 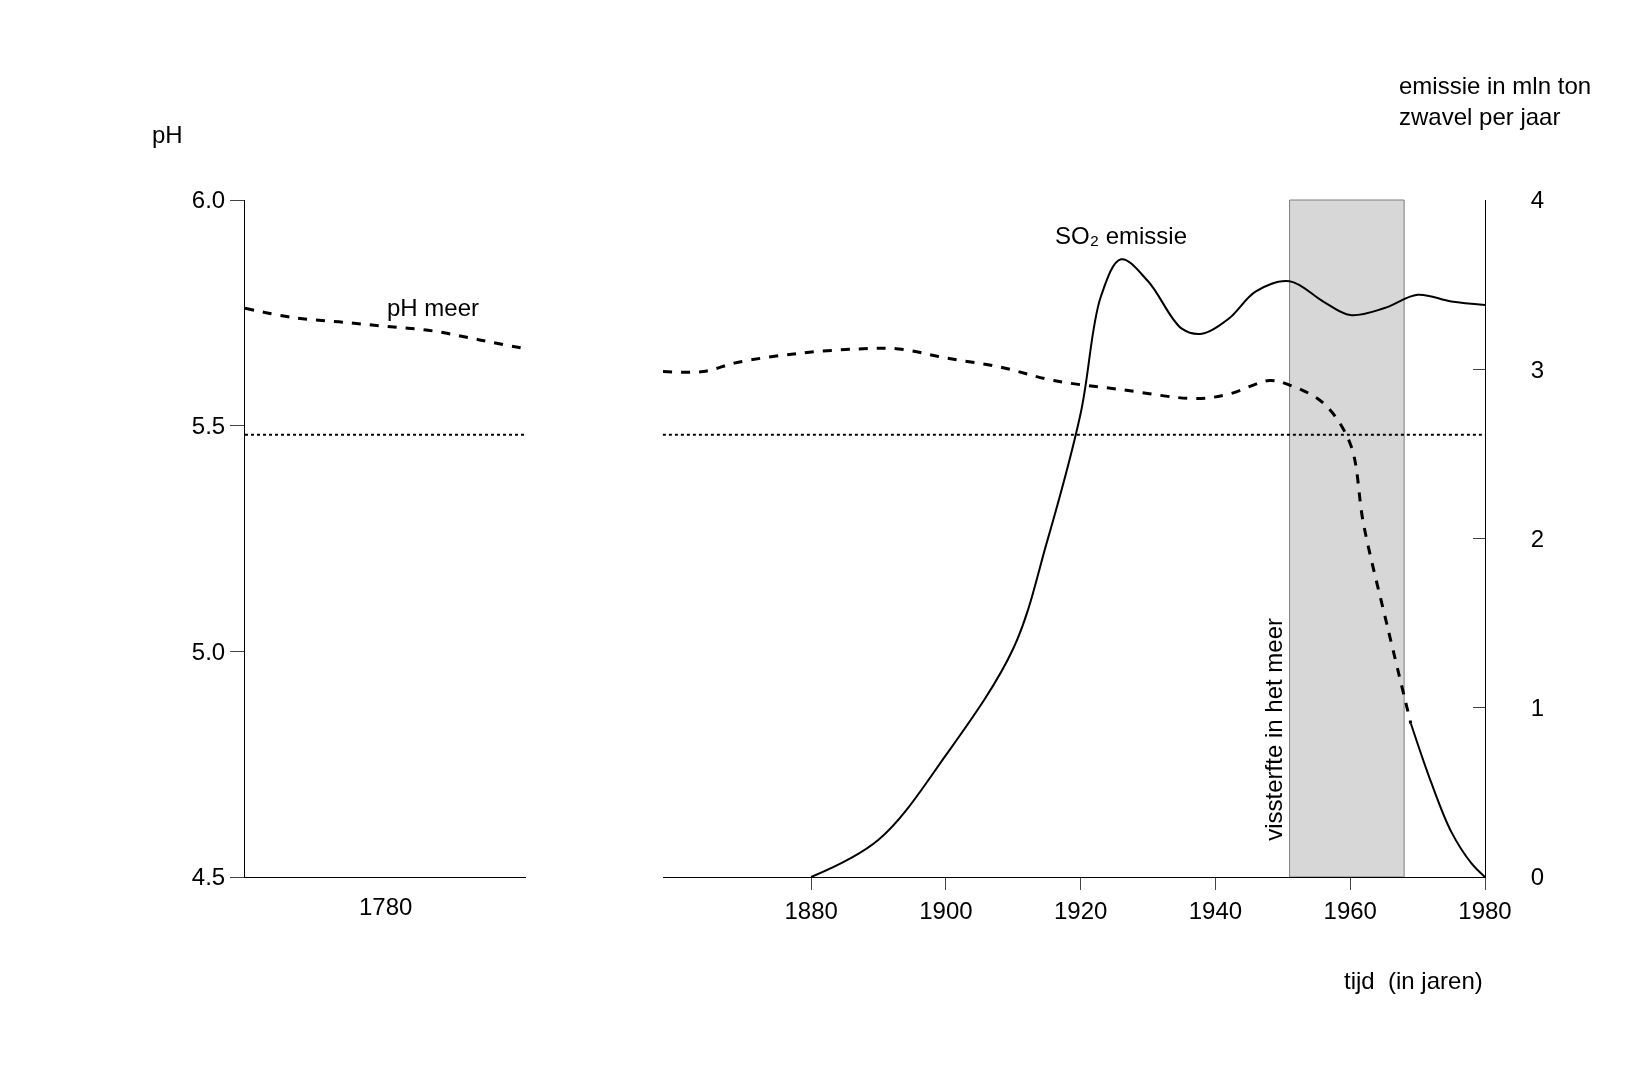 What do you see at coordinates (1537, 200) in the screenshot?
I see `y2-tick-label: 4` at bounding box center [1537, 200].